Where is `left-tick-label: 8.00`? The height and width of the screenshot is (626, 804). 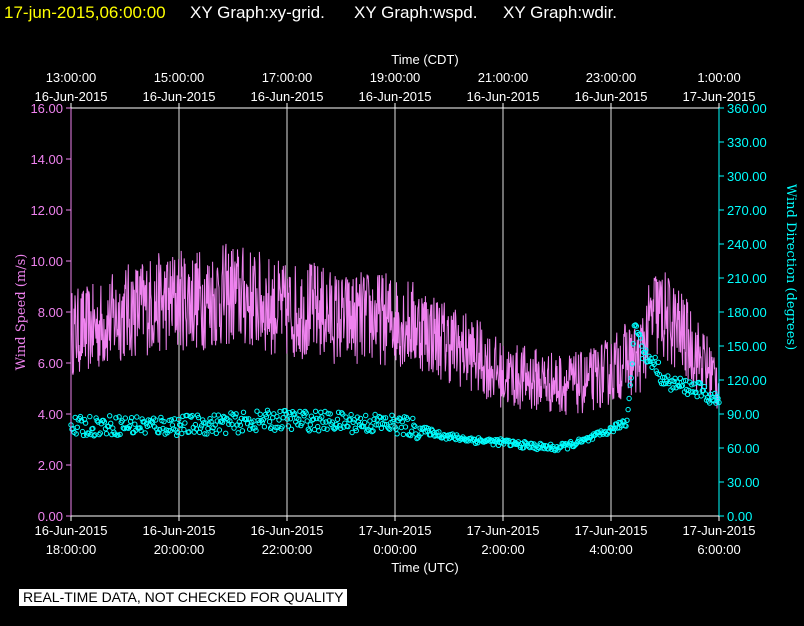 left-tick-label: 8.00 is located at coordinates (50, 312).